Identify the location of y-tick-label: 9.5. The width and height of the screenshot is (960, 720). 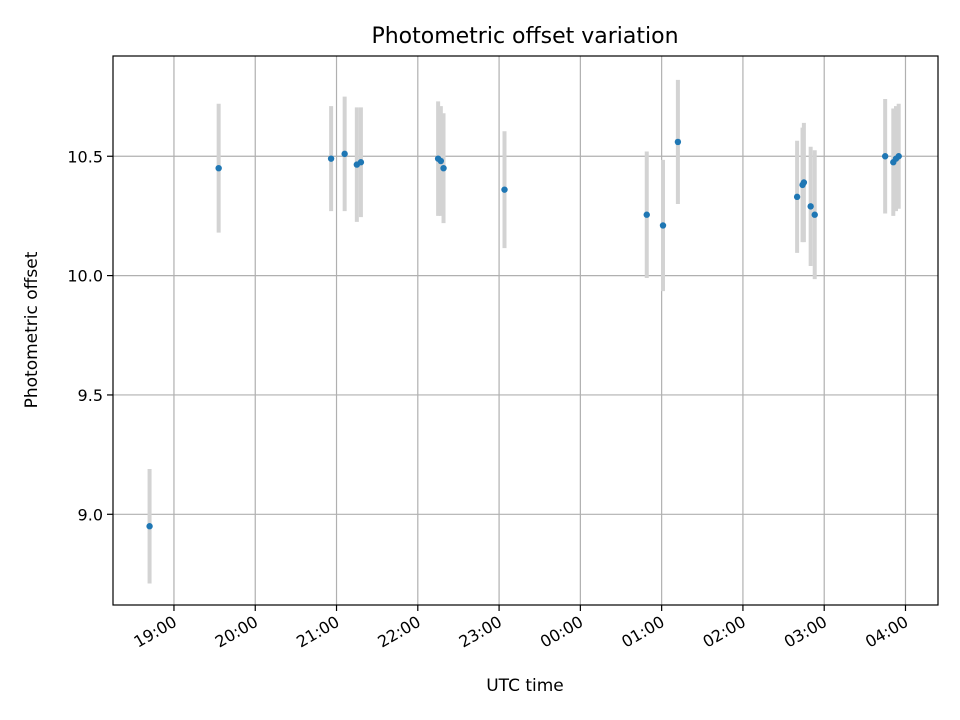
(90, 395).